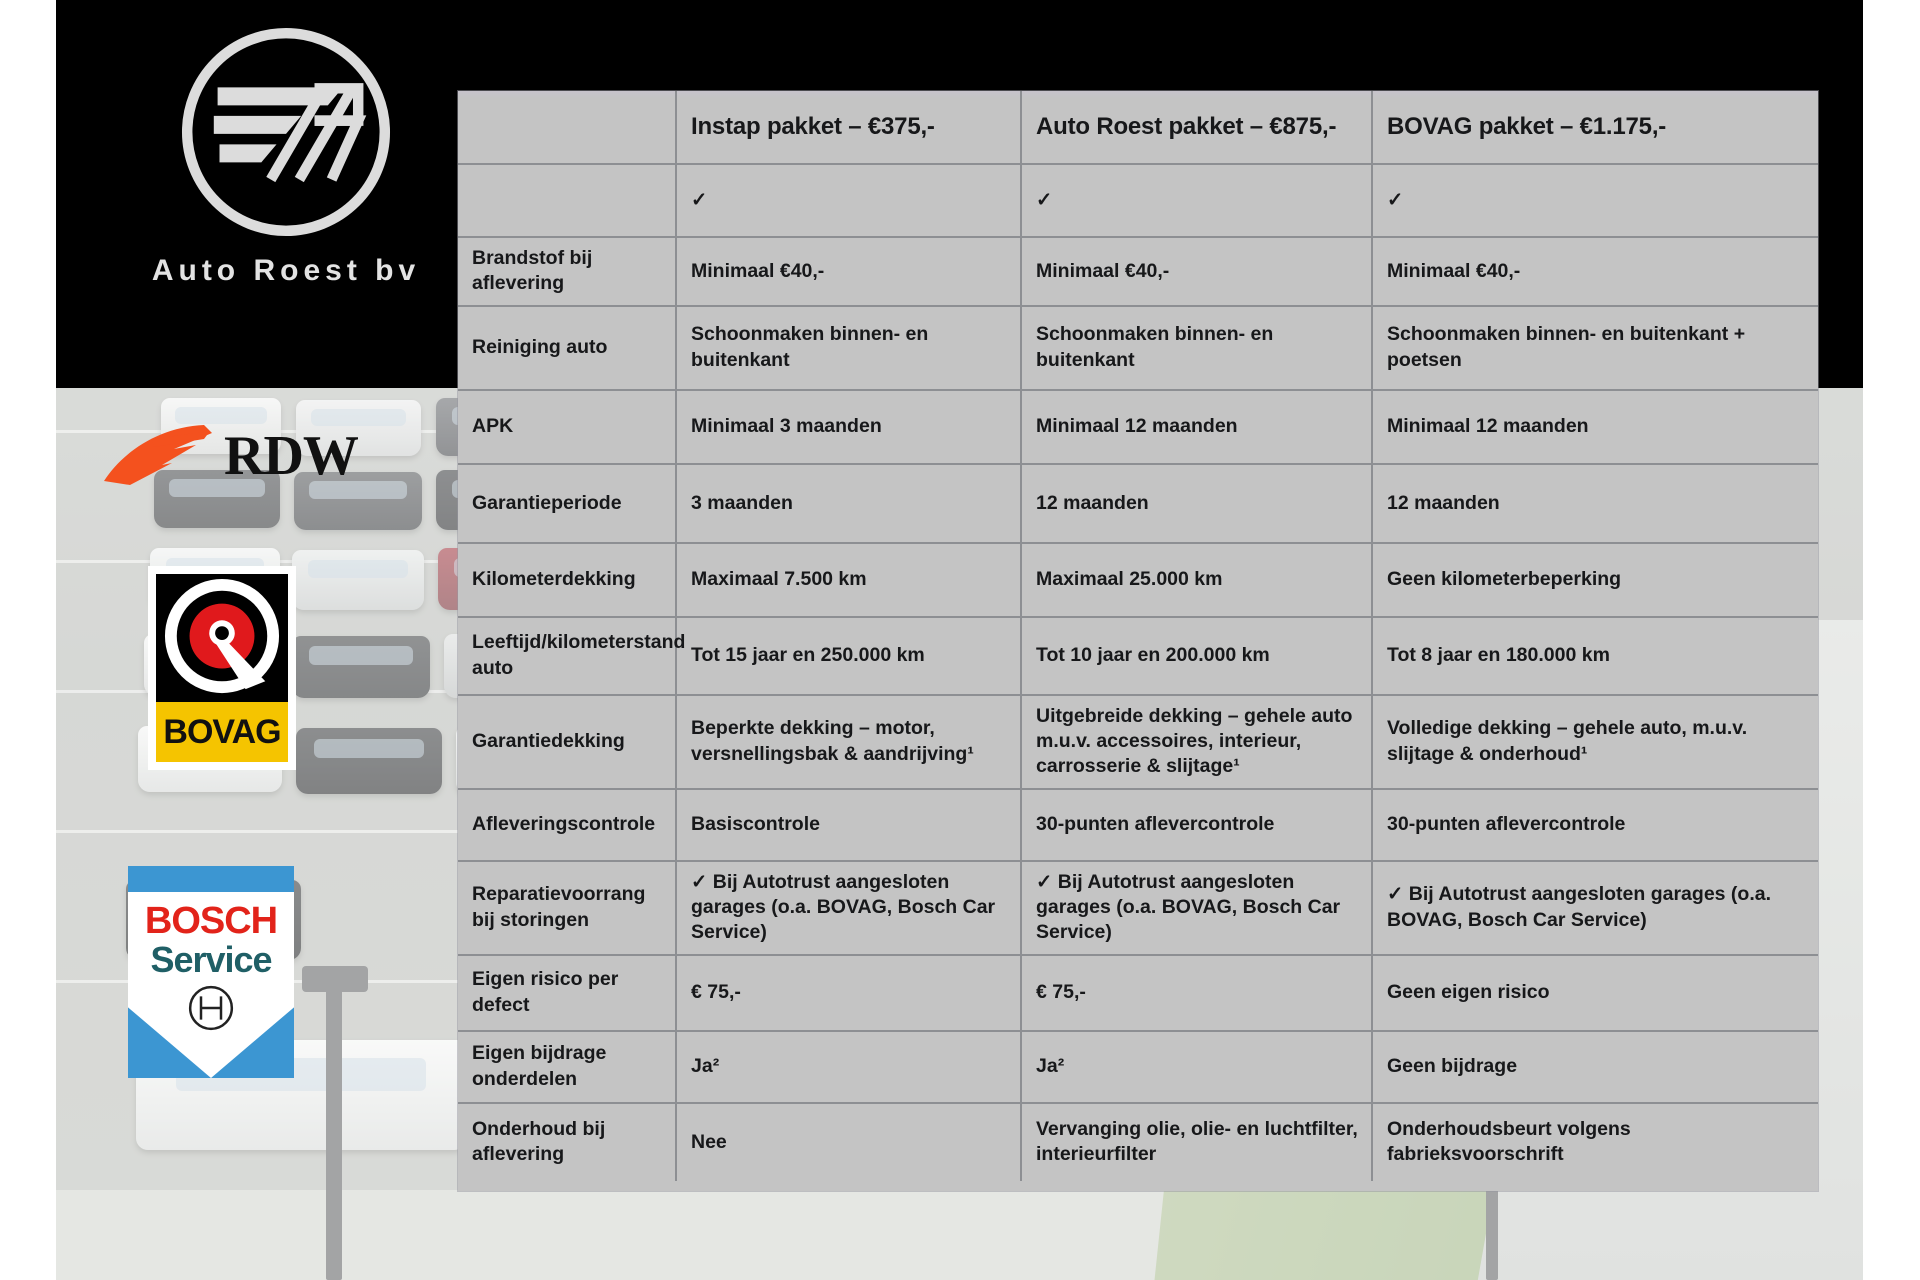 This screenshot has width=1920, height=1280. What do you see at coordinates (291, 456) in the screenshot?
I see `rdw-wordmark: RDW` at bounding box center [291, 456].